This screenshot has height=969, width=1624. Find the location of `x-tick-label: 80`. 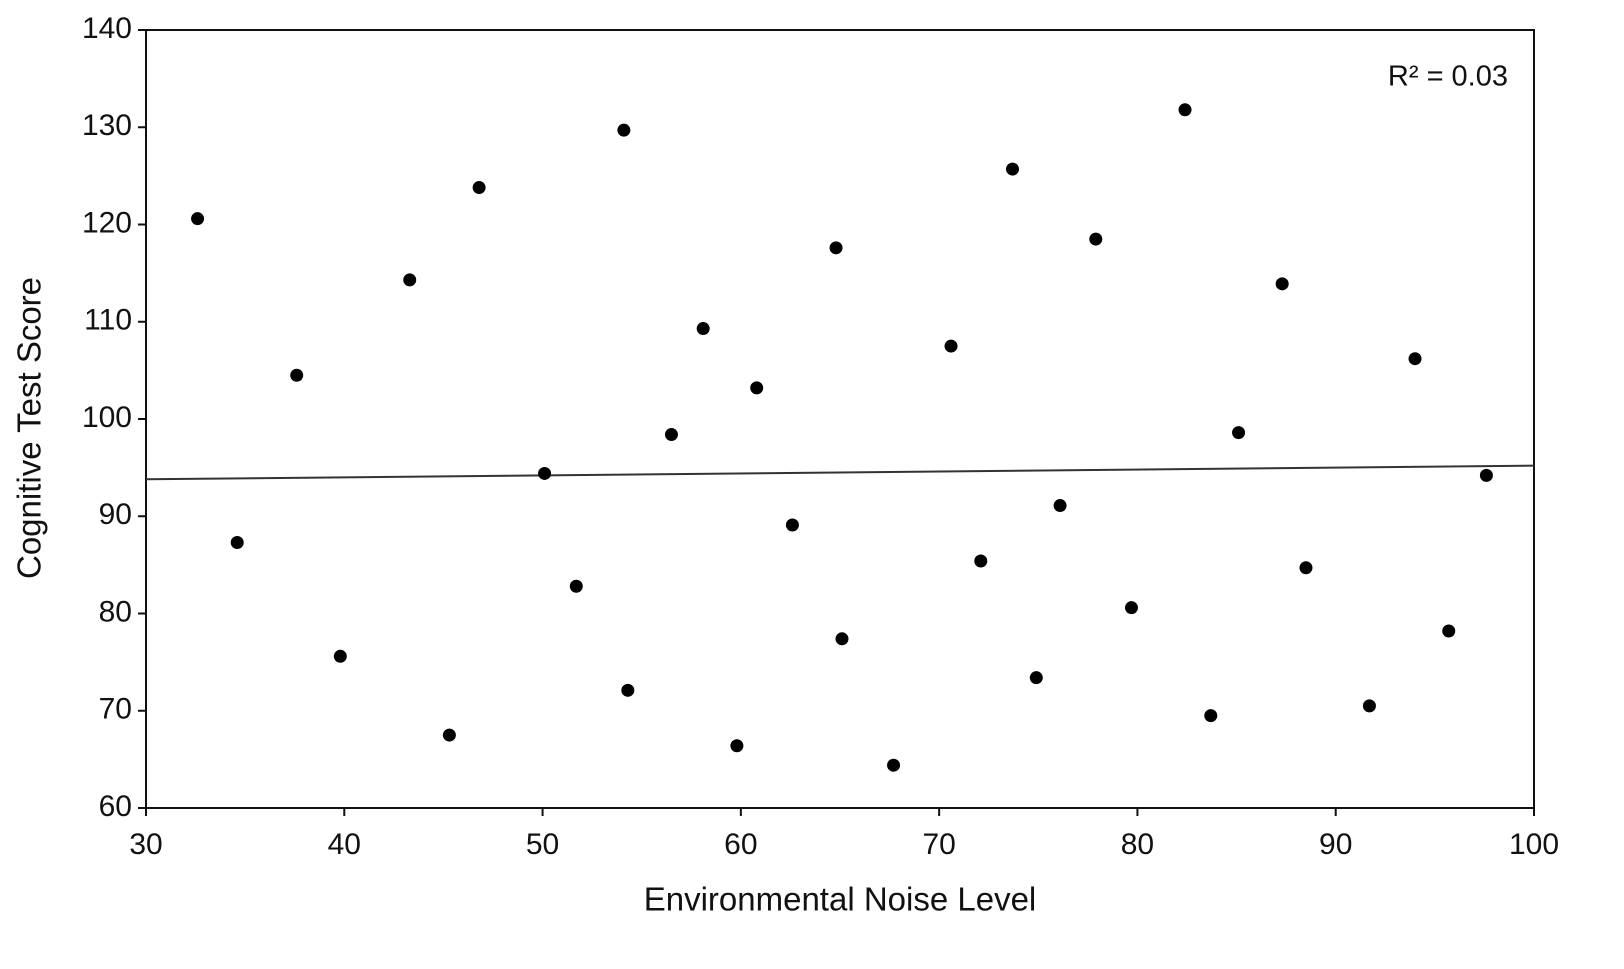

x-tick-label: 80 is located at coordinates (1137, 844).